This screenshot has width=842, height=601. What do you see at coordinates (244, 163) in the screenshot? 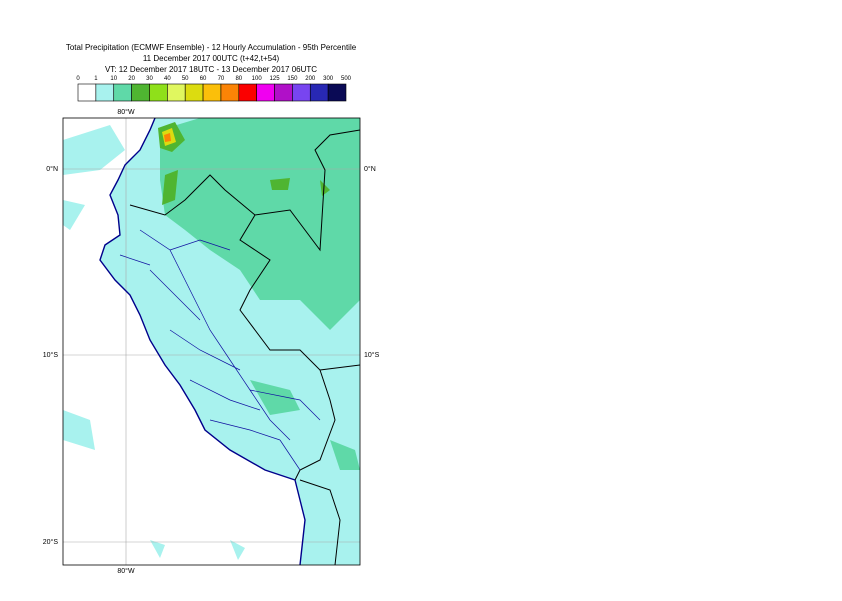
I see `rain-core` at bounding box center [244, 163].